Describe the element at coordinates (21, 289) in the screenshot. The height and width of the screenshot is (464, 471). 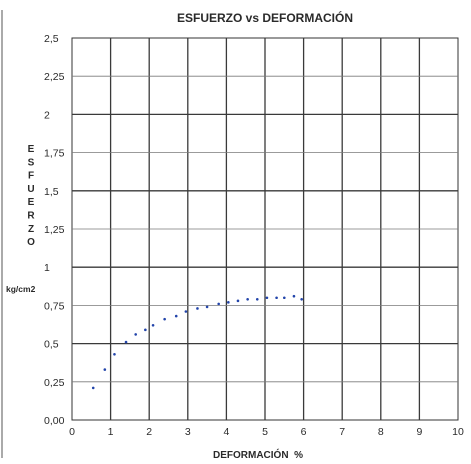
I see `y-axis-unit: kg/cm2` at that location.